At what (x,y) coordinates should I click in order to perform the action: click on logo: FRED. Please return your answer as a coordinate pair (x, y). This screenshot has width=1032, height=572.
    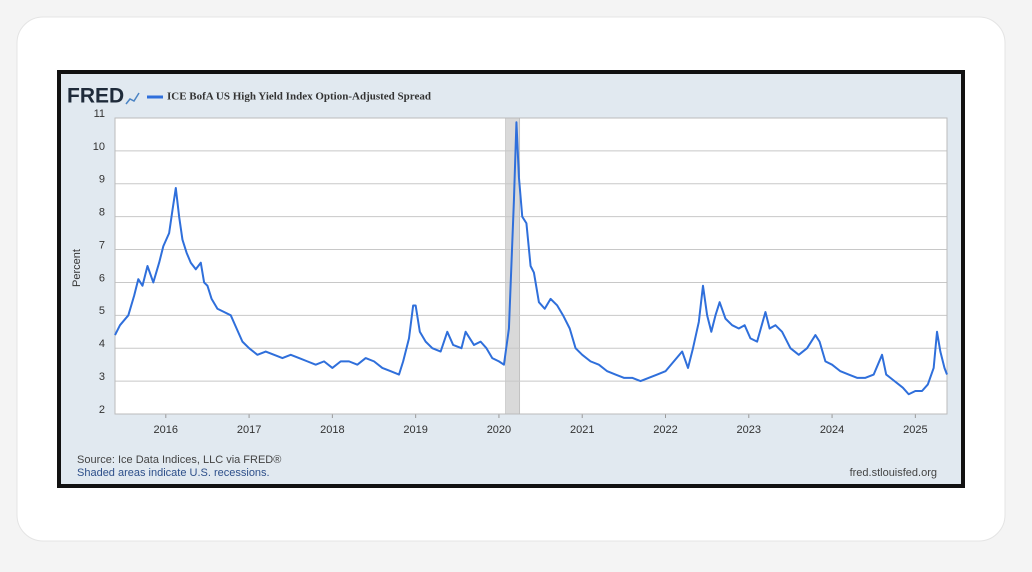
    Looking at the image, I should click on (95, 96).